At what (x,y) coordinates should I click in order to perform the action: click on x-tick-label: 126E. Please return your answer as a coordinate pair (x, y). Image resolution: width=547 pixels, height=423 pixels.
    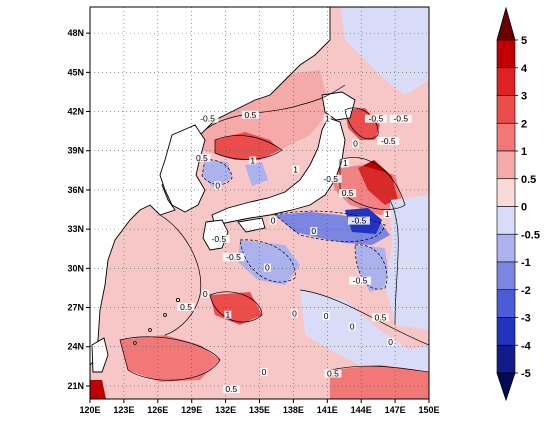
    Looking at the image, I should click on (157, 410).